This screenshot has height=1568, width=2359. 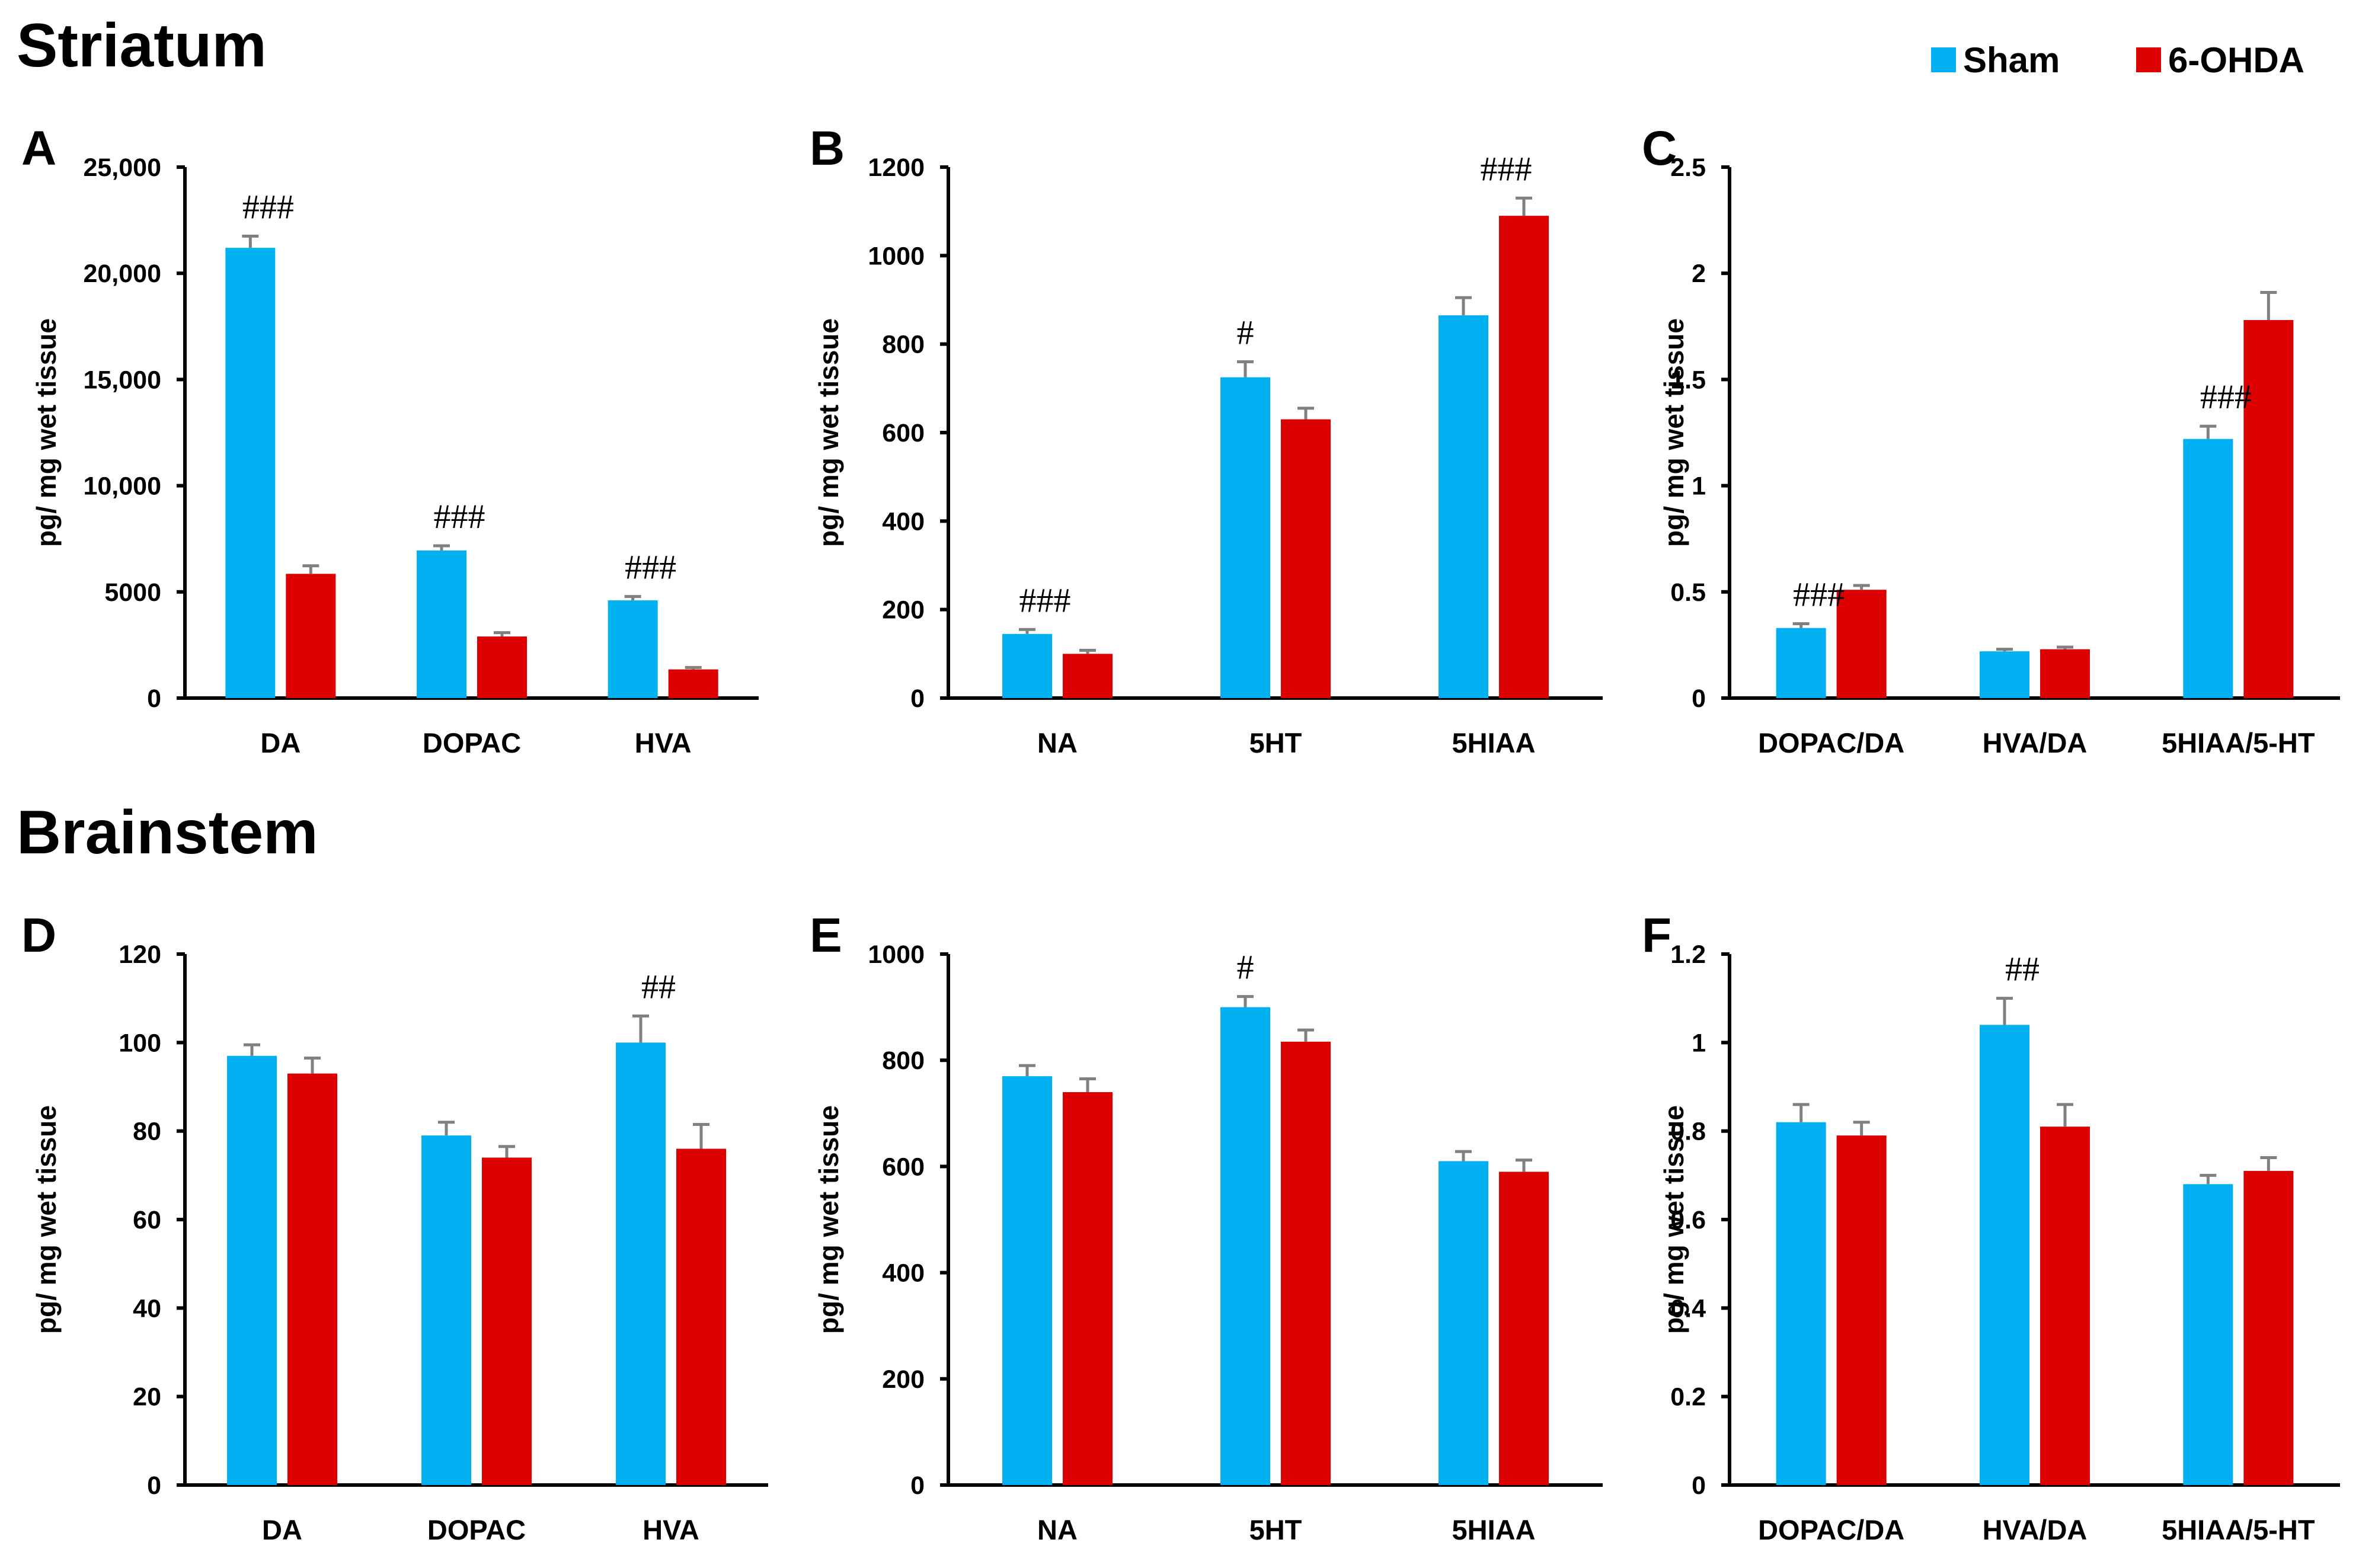 I want to click on x-tick-label-b: 5HT, so click(x=1275, y=743).